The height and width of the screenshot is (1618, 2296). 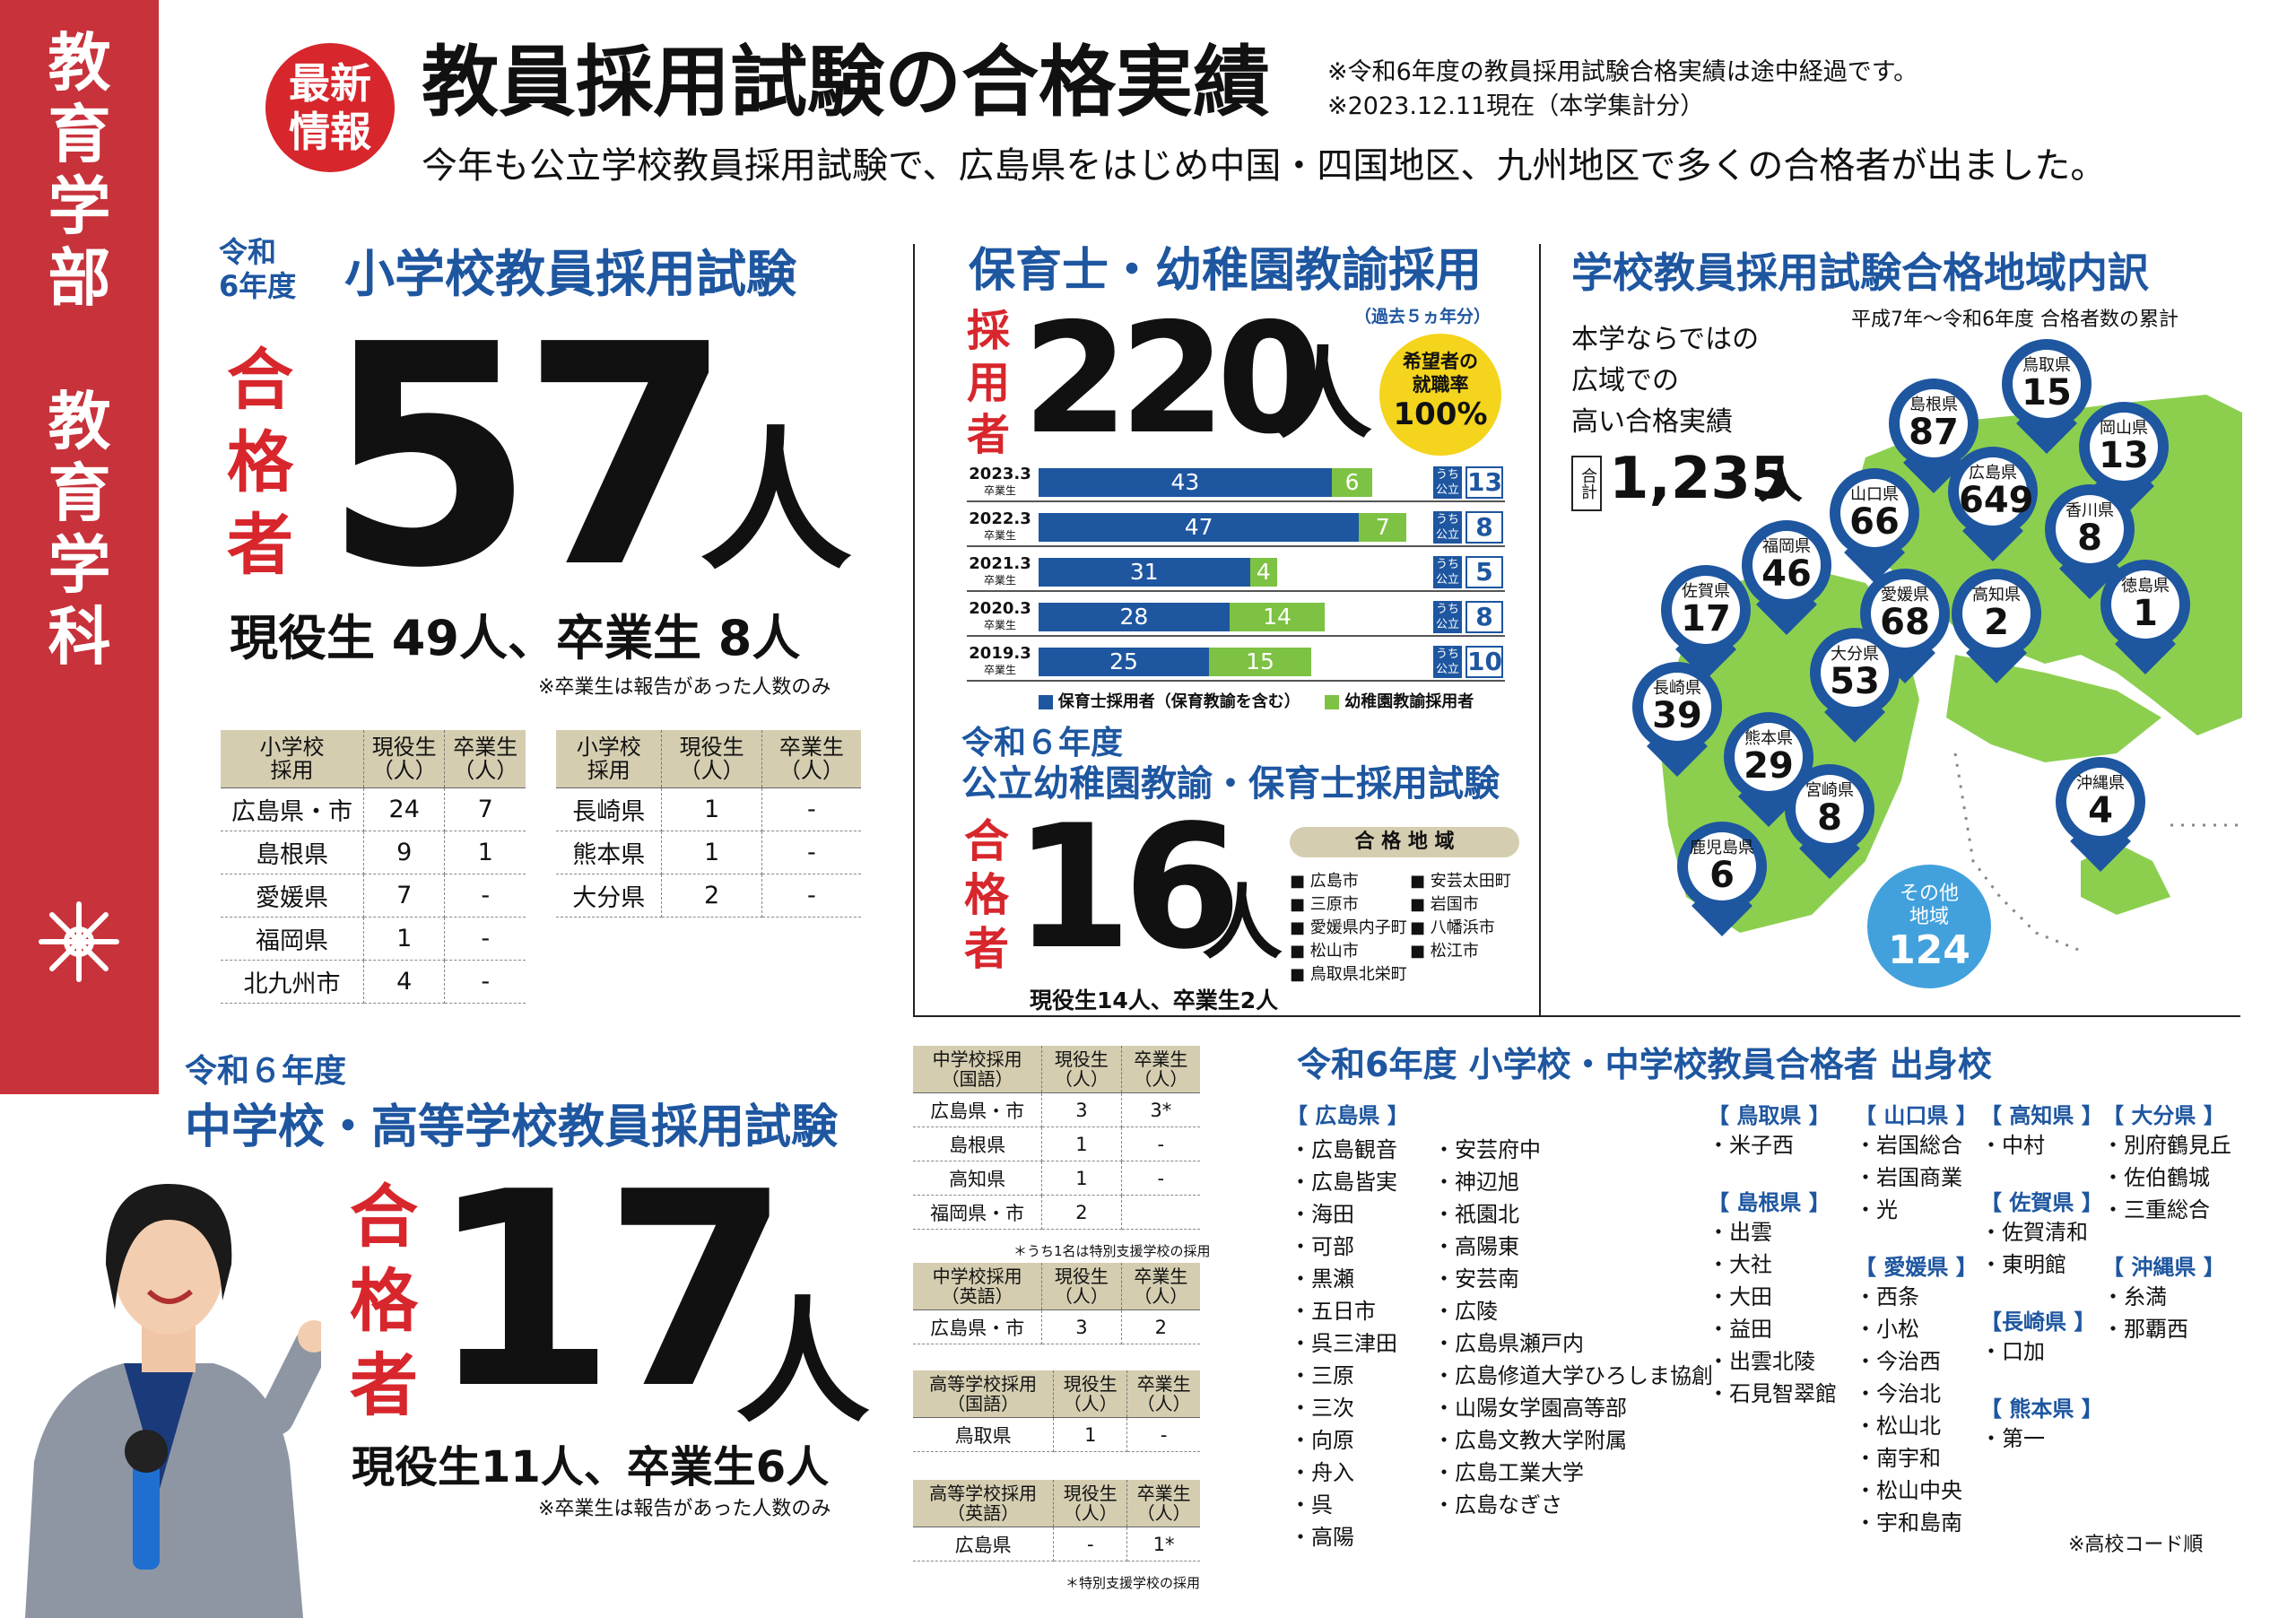 What do you see at coordinates (1163, 1544) in the screenshot?
I see `table-cell: 1*` at bounding box center [1163, 1544].